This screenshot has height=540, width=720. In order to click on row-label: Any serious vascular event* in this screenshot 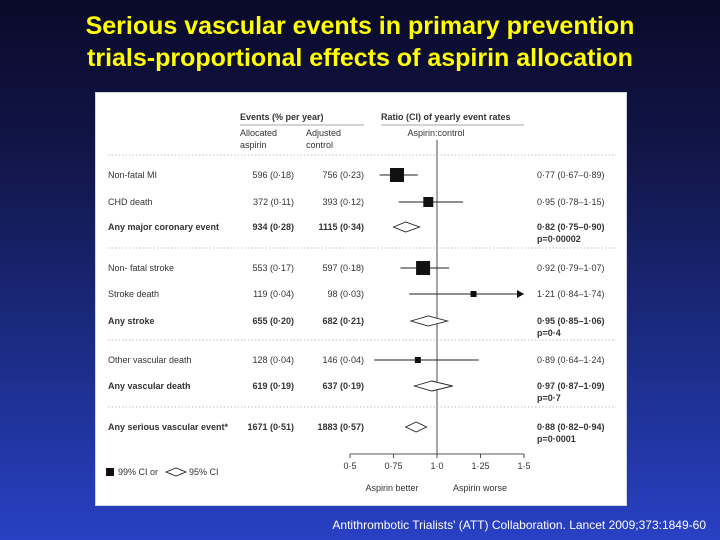, I will do `click(168, 427)`.